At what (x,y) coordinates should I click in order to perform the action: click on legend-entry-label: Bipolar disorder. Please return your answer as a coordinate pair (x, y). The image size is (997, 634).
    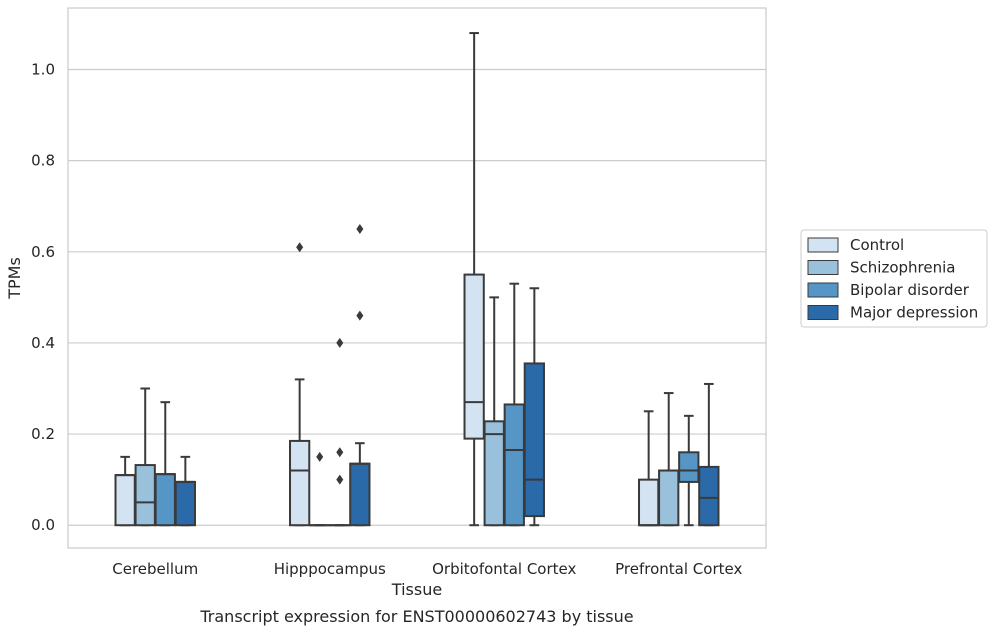
    Looking at the image, I should click on (910, 290).